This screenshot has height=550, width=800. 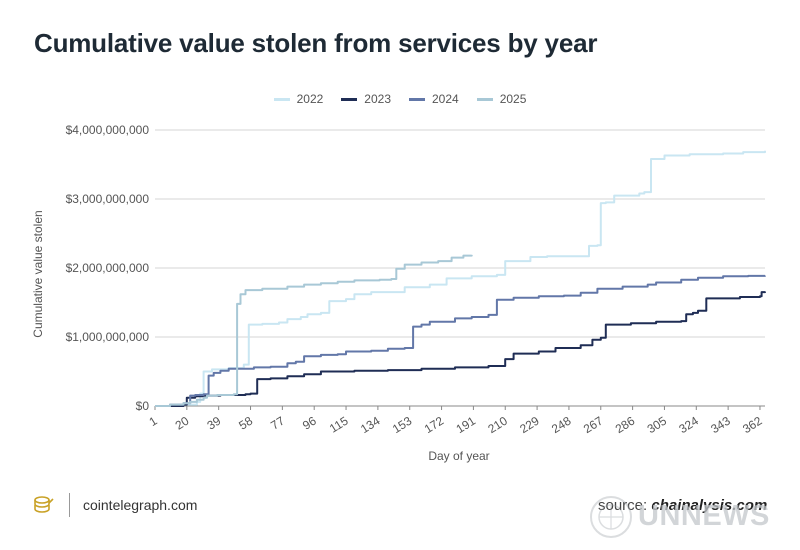 What do you see at coordinates (497, 425) in the screenshot?
I see `x-tick-label: 210` at bounding box center [497, 425].